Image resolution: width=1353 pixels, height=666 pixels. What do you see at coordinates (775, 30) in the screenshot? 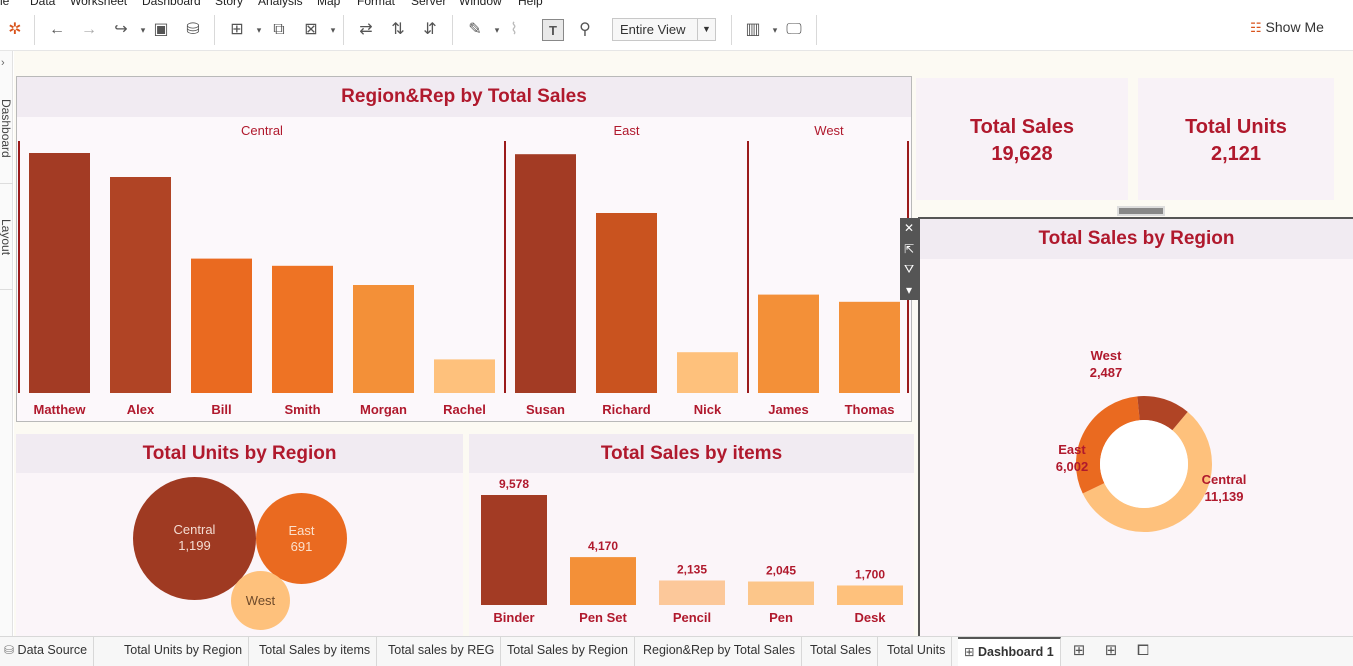
I see `show-cards-dropdown-icon: ▾` at bounding box center [775, 30].